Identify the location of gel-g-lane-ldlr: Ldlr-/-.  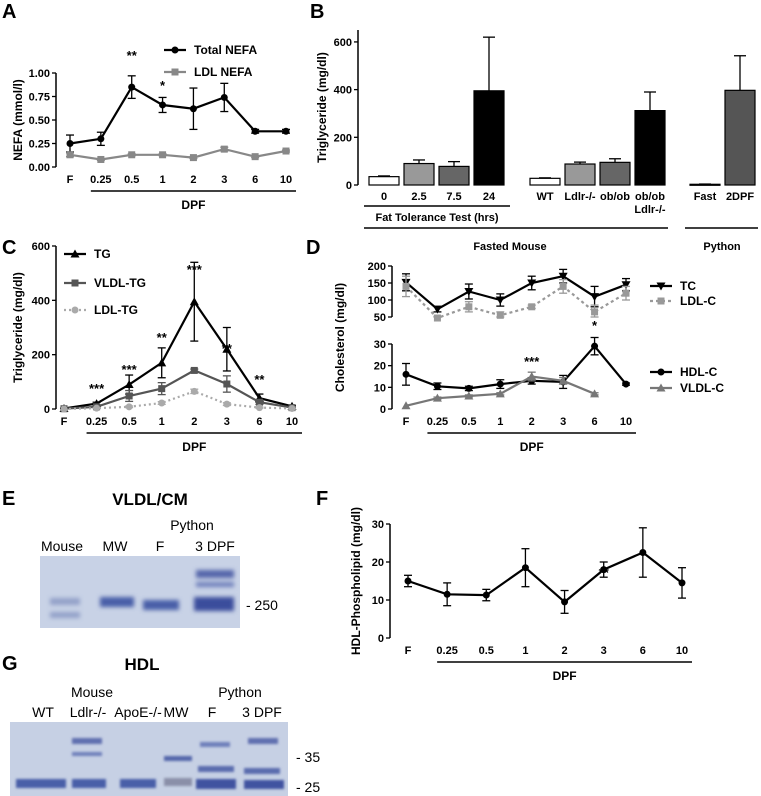
(88, 712).